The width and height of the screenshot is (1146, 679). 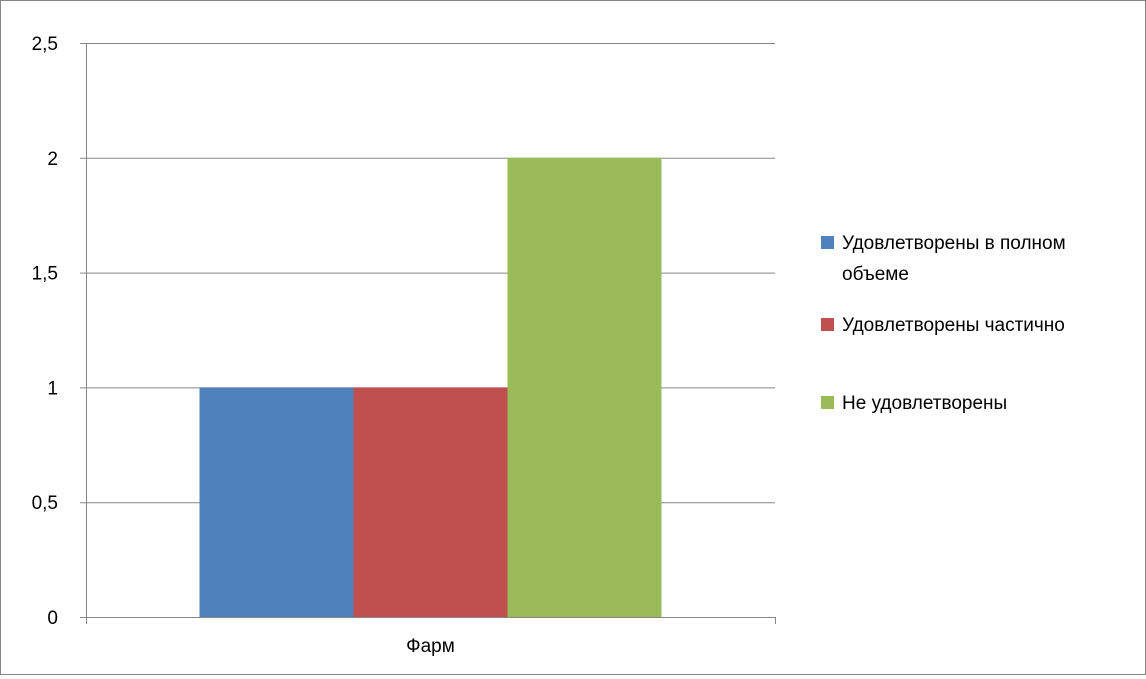 I want to click on y-tick-label: 0,5, so click(x=45, y=503).